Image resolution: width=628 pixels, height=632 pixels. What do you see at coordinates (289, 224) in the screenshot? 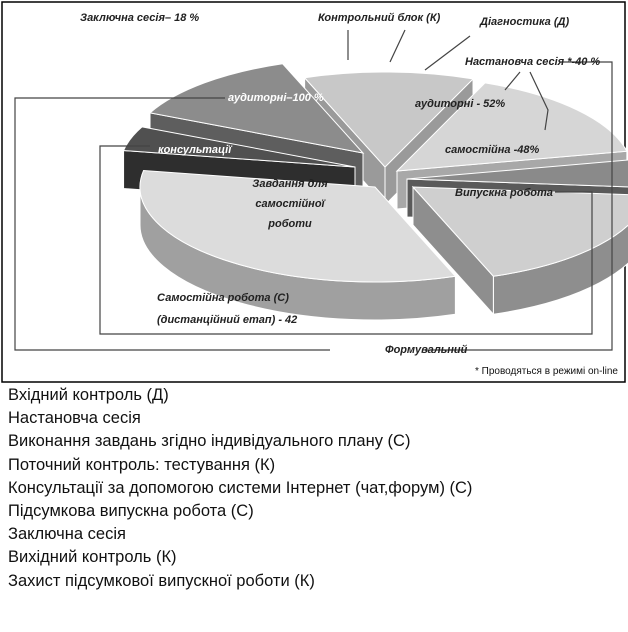
I see `label: роботи` at bounding box center [289, 224].